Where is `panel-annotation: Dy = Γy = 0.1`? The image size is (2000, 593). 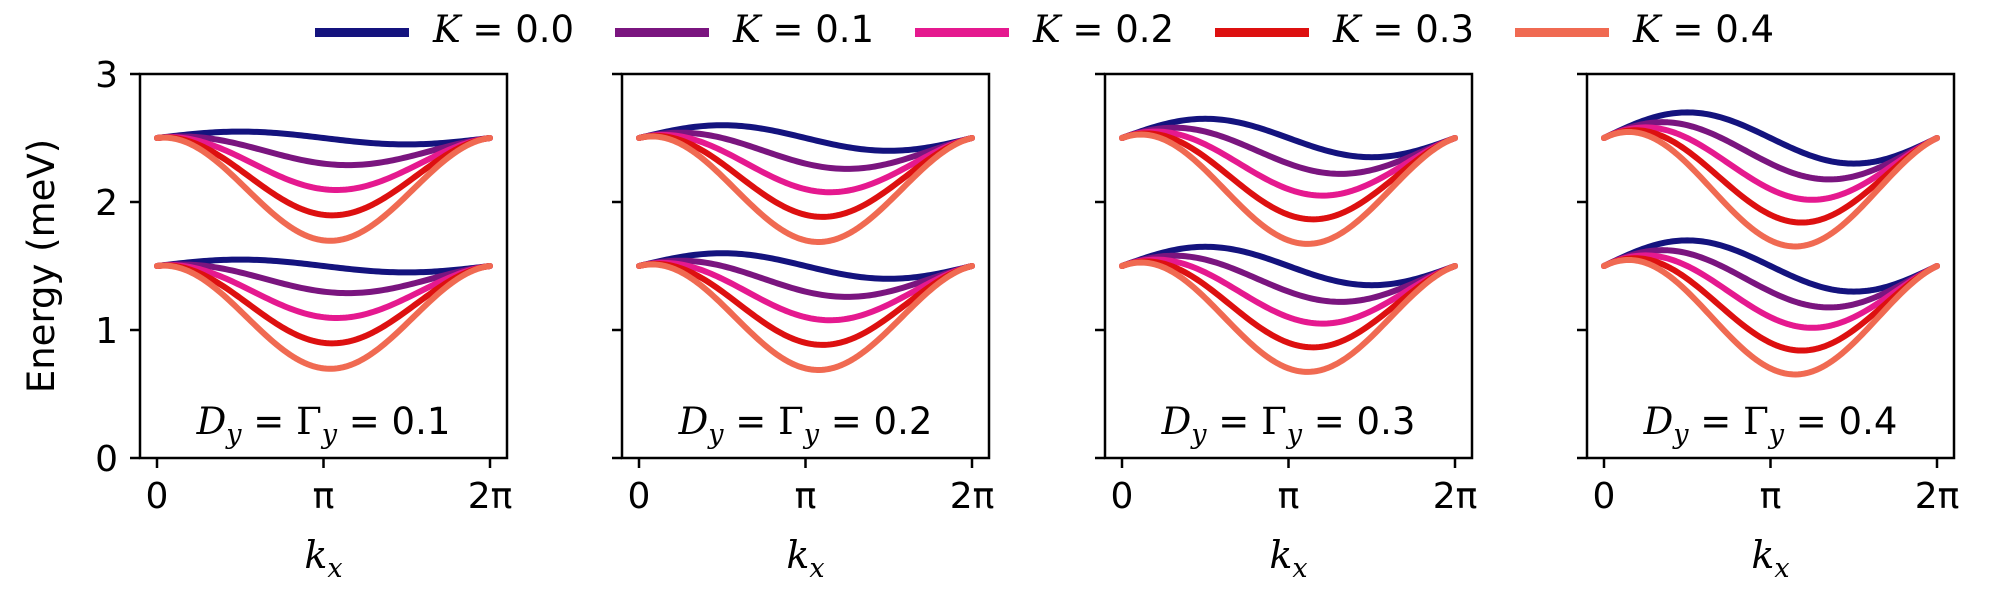
panel-annotation: Dy = Γy = 0.1 is located at coordinates (323, 425).